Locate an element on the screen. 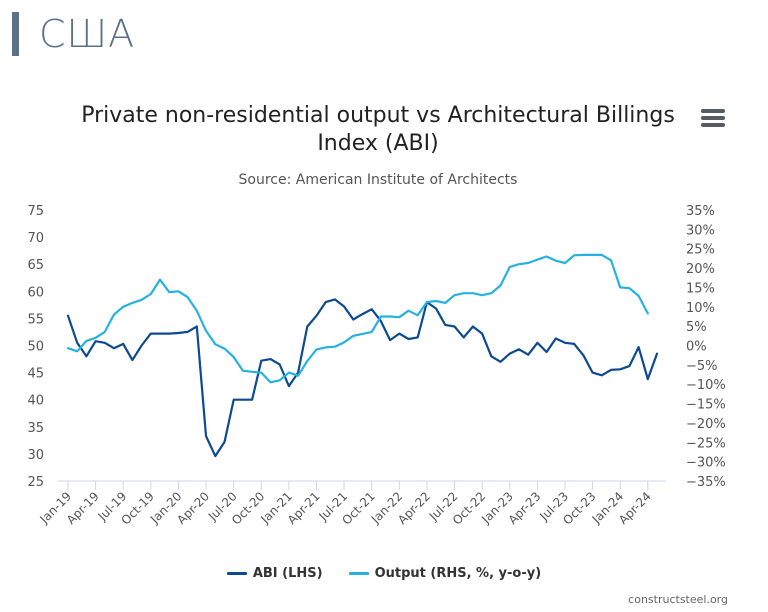  y-left-tick-label: 40 is located at coordinates (35, 401).